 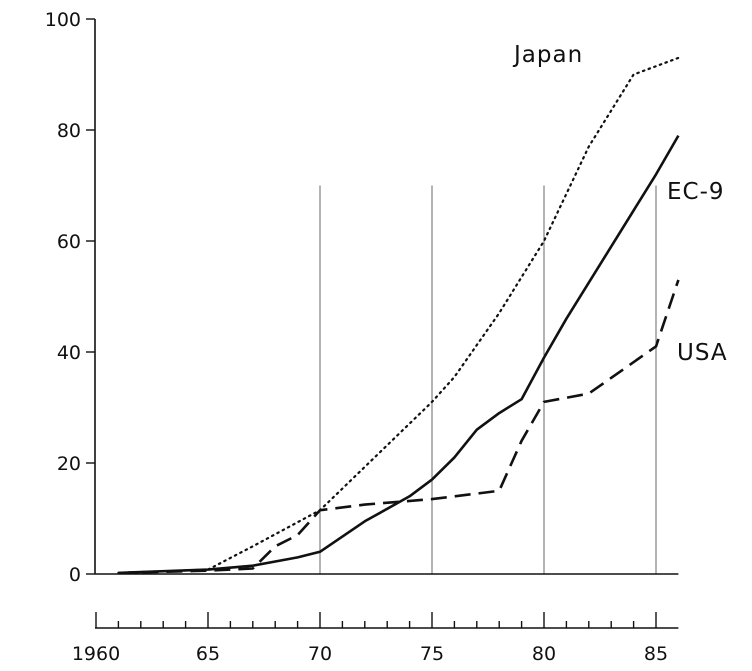 What do you see at coordinates (370, 638) in the screenshot?
I see `x-ticks: 1960 65 70 75 80 85` at bounding box center [370, 638].